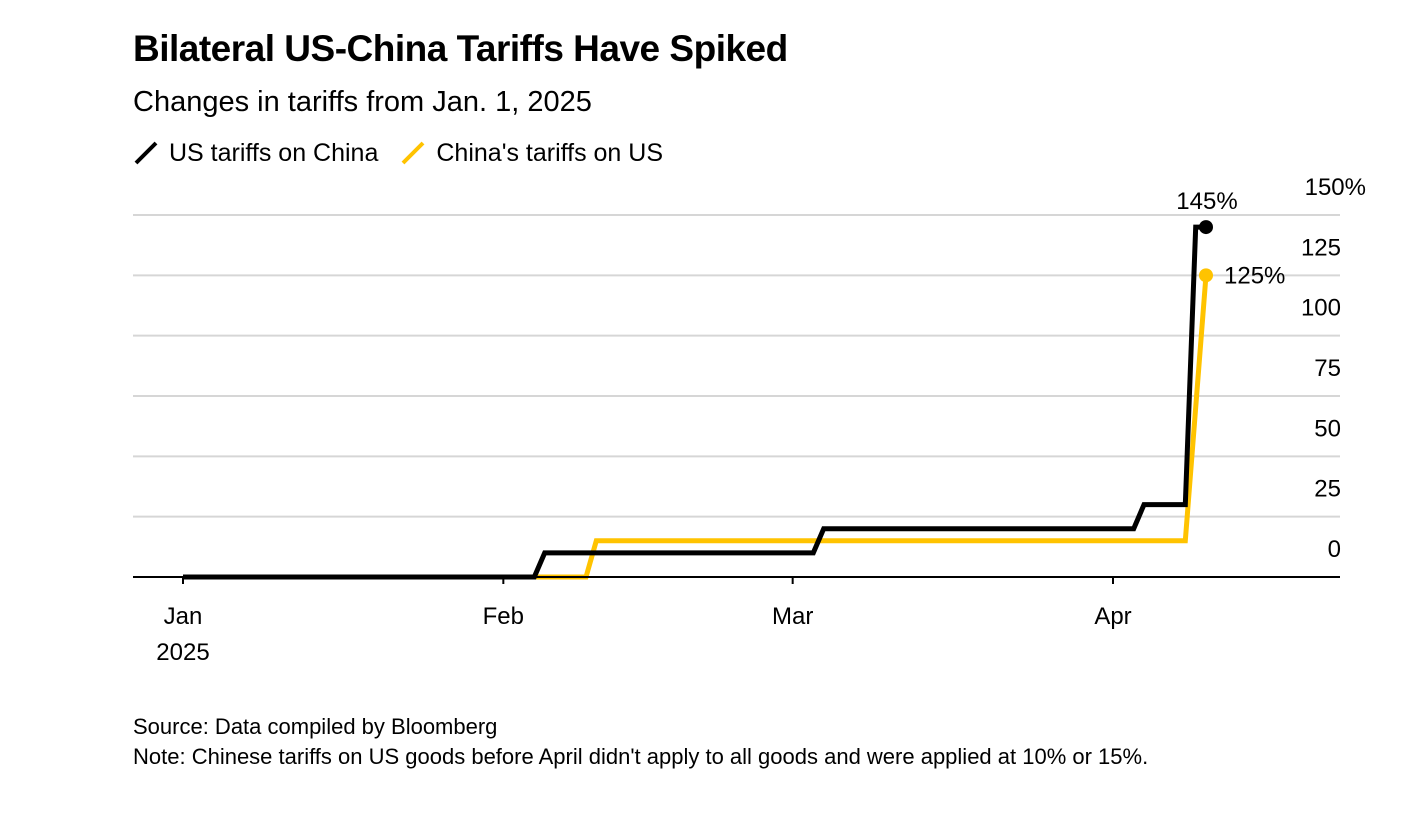 The image size is (1422, 818). I want to click on legend-line-china-tariffs, so click(413, 153).